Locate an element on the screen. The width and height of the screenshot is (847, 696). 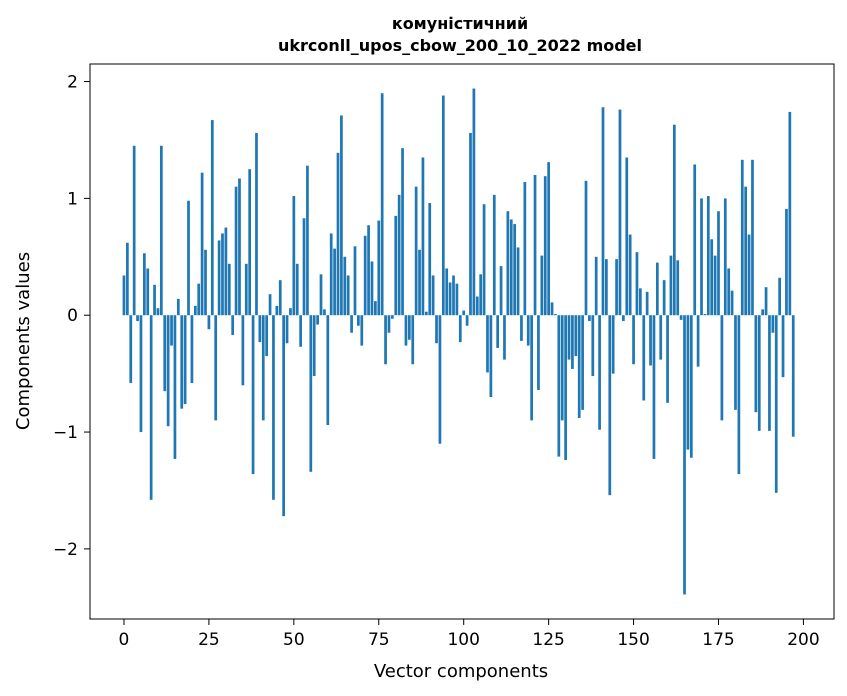
x-tick-label-150: 150 is located at coordinates (633, 640).